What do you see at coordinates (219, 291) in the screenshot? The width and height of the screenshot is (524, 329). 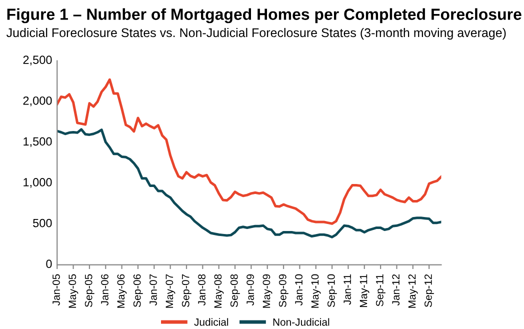 I see `x-tick-label: May-08` at bounding box center [219, 291].